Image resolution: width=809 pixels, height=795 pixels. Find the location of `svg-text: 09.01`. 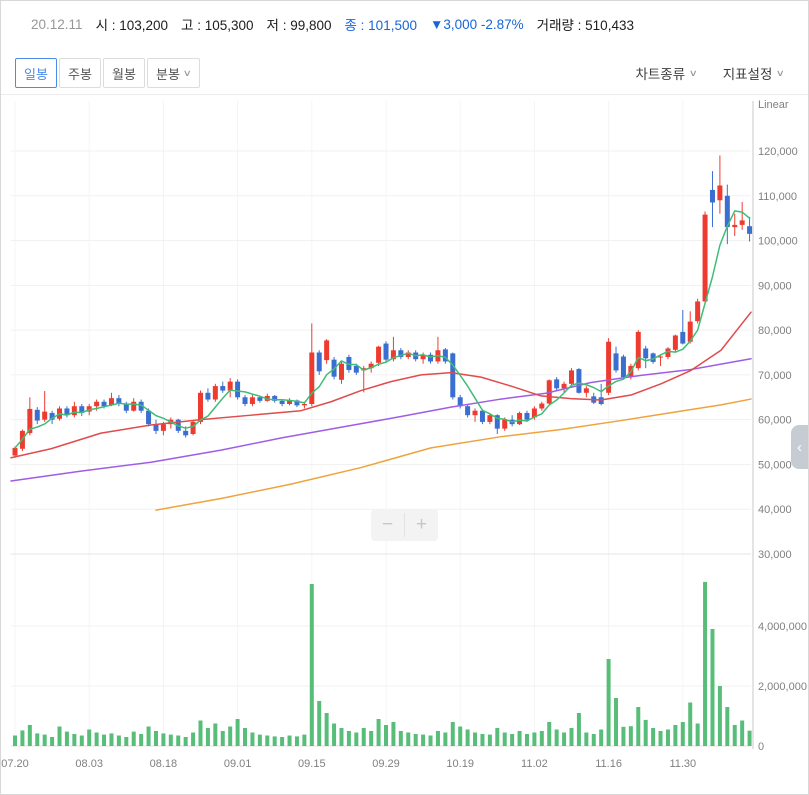

svg-text: 09.01 is located at coordinates (238, 764).